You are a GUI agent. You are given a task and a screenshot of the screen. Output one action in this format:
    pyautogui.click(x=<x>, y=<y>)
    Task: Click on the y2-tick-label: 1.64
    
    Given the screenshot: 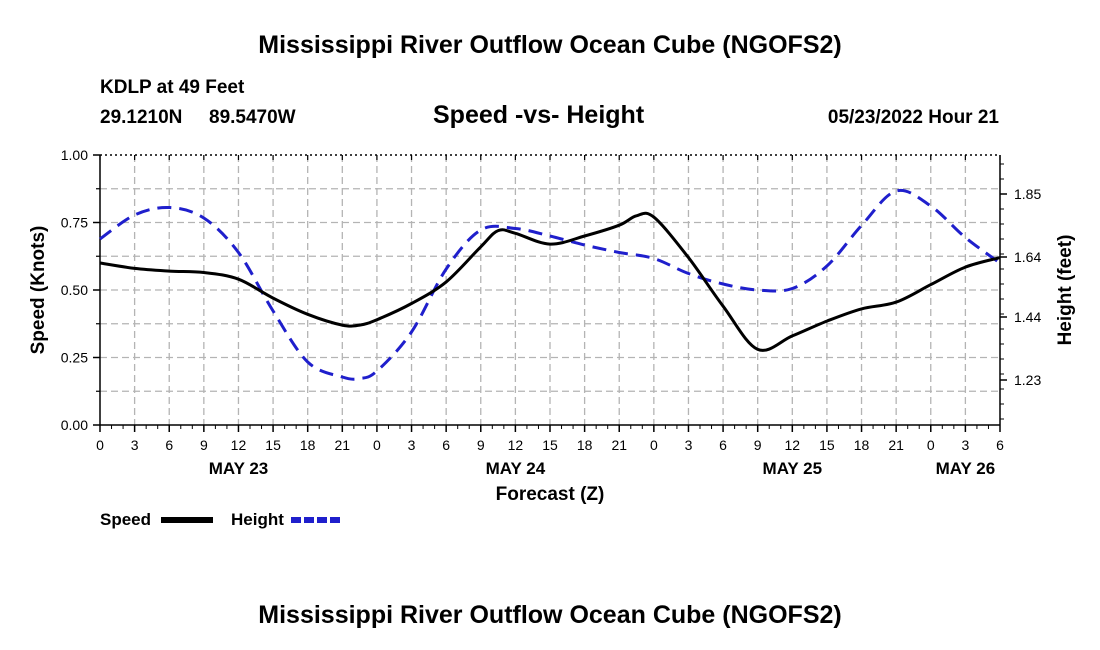 What is the action you would take?
    pyautogui.click(x=1027, y=257)
    